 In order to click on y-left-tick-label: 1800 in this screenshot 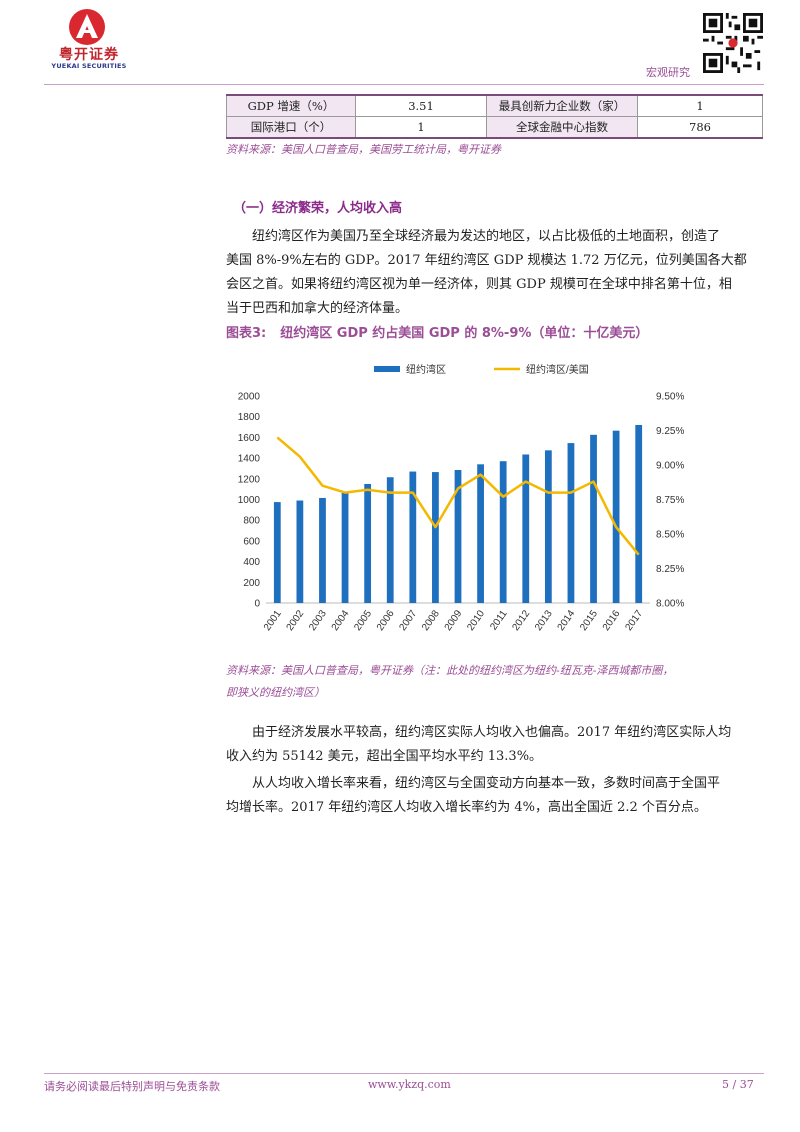, I will do `click(249, 417)`.